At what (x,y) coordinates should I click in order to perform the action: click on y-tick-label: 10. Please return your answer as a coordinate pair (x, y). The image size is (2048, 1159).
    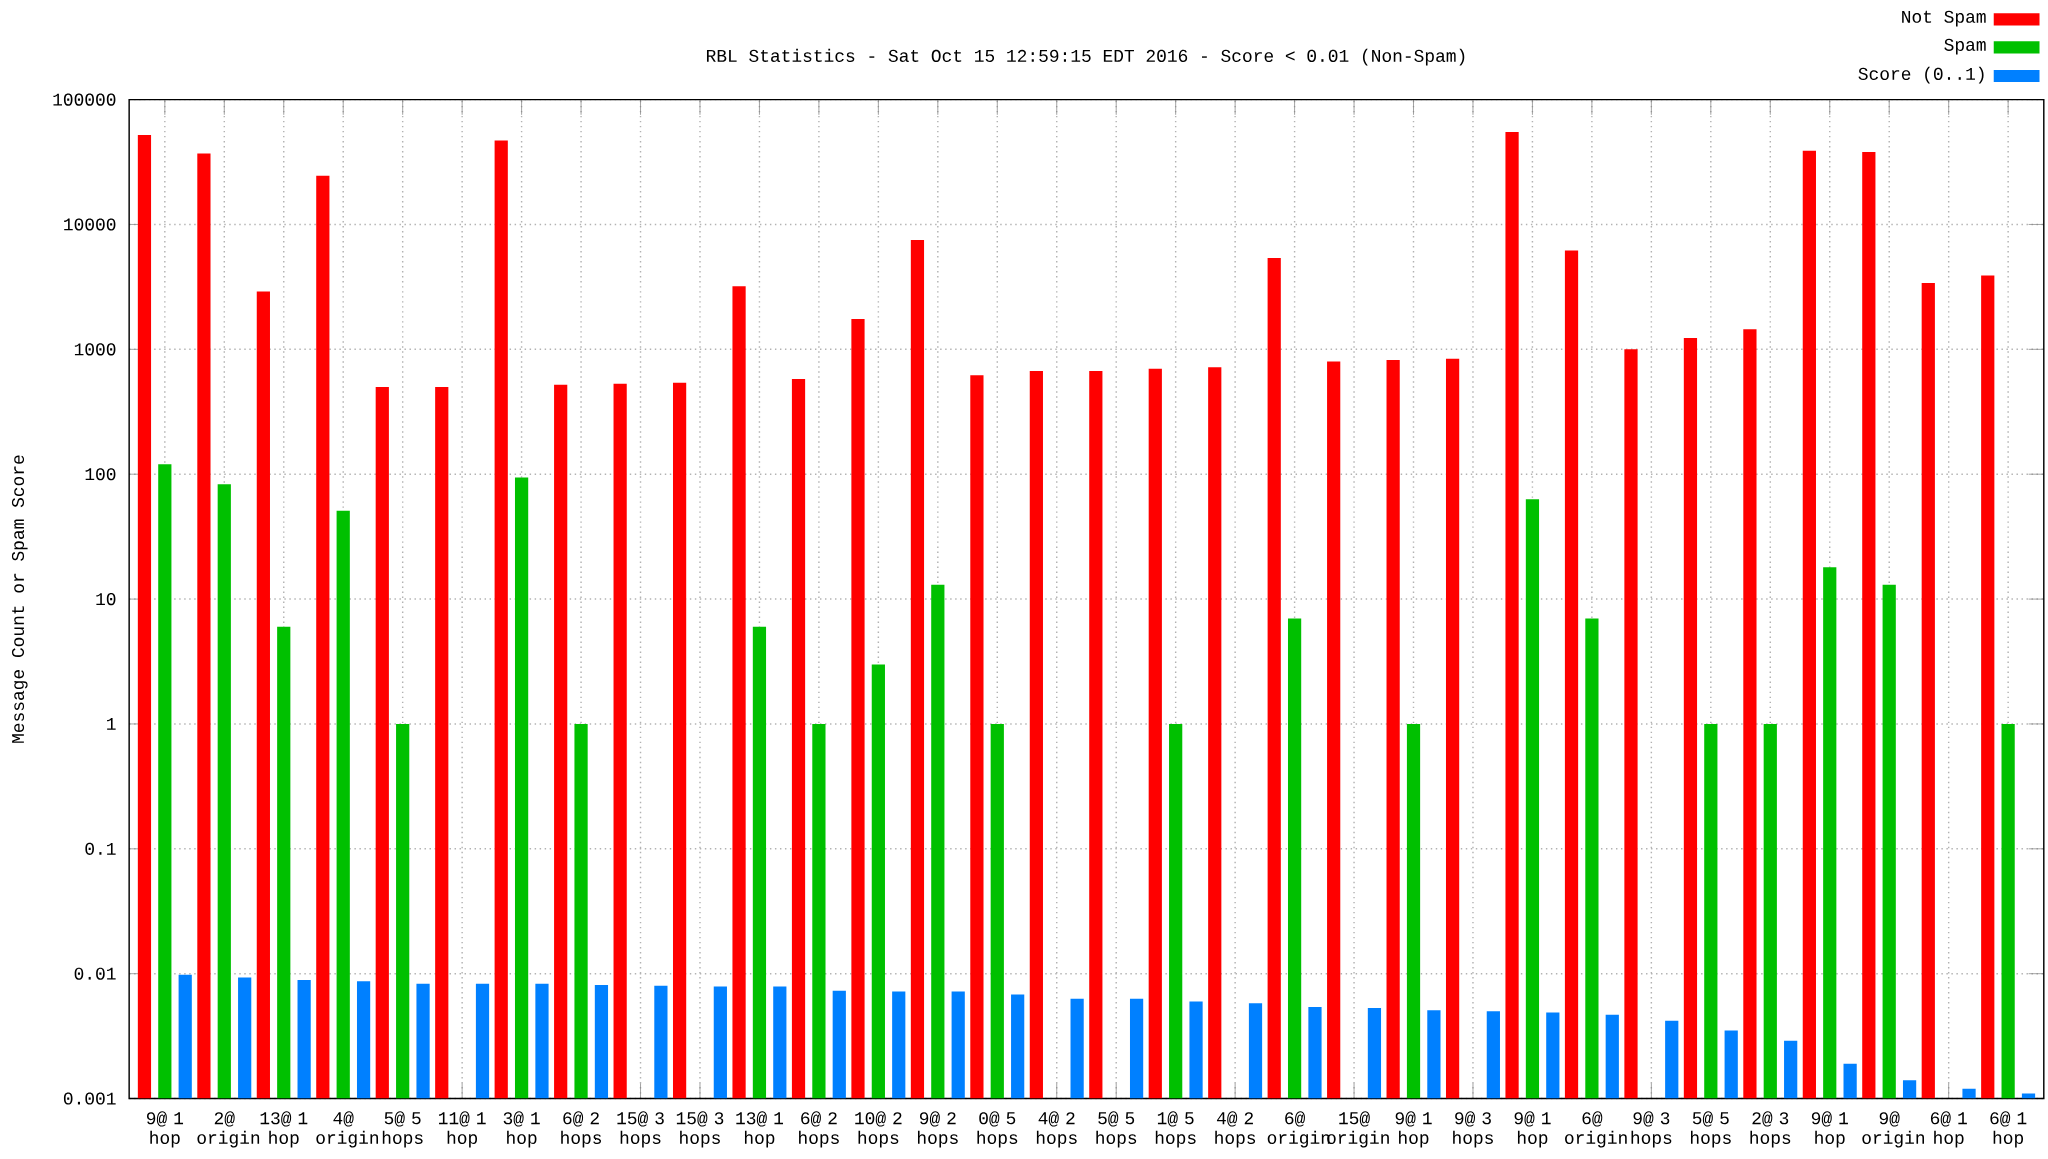
    Looking at the image, I should click on (106, 598).